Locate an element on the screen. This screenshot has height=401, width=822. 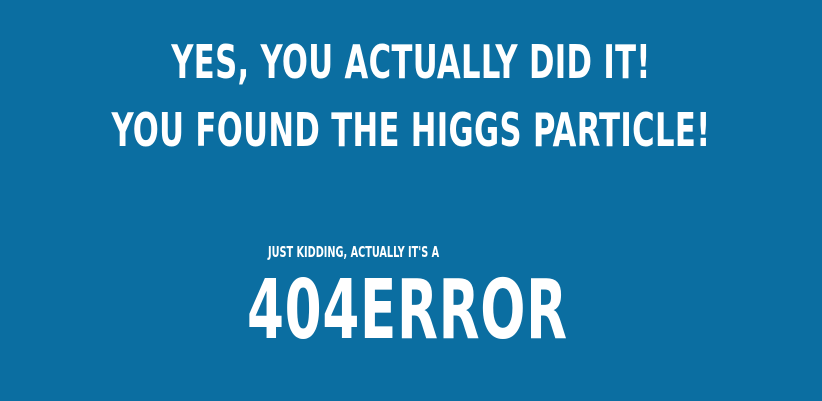
error-subnote: JUST KIDDING, ACTUALLY IT'S A is located at coordinates (354, 252).